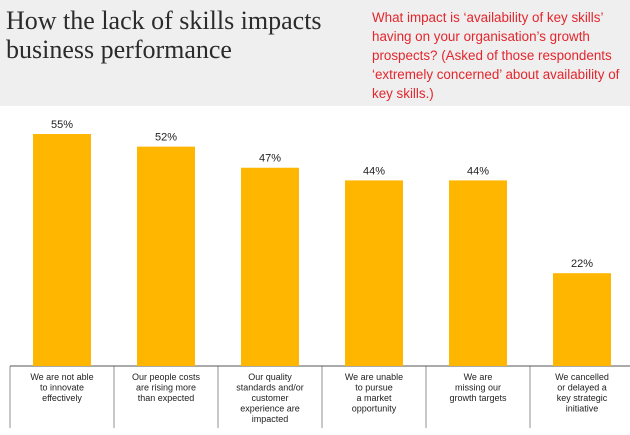  What do you see at coordinates (61, 387) in the screenshot?
I see `category-label: We are not able to innovate effectively` at bounding box center [61, 387].